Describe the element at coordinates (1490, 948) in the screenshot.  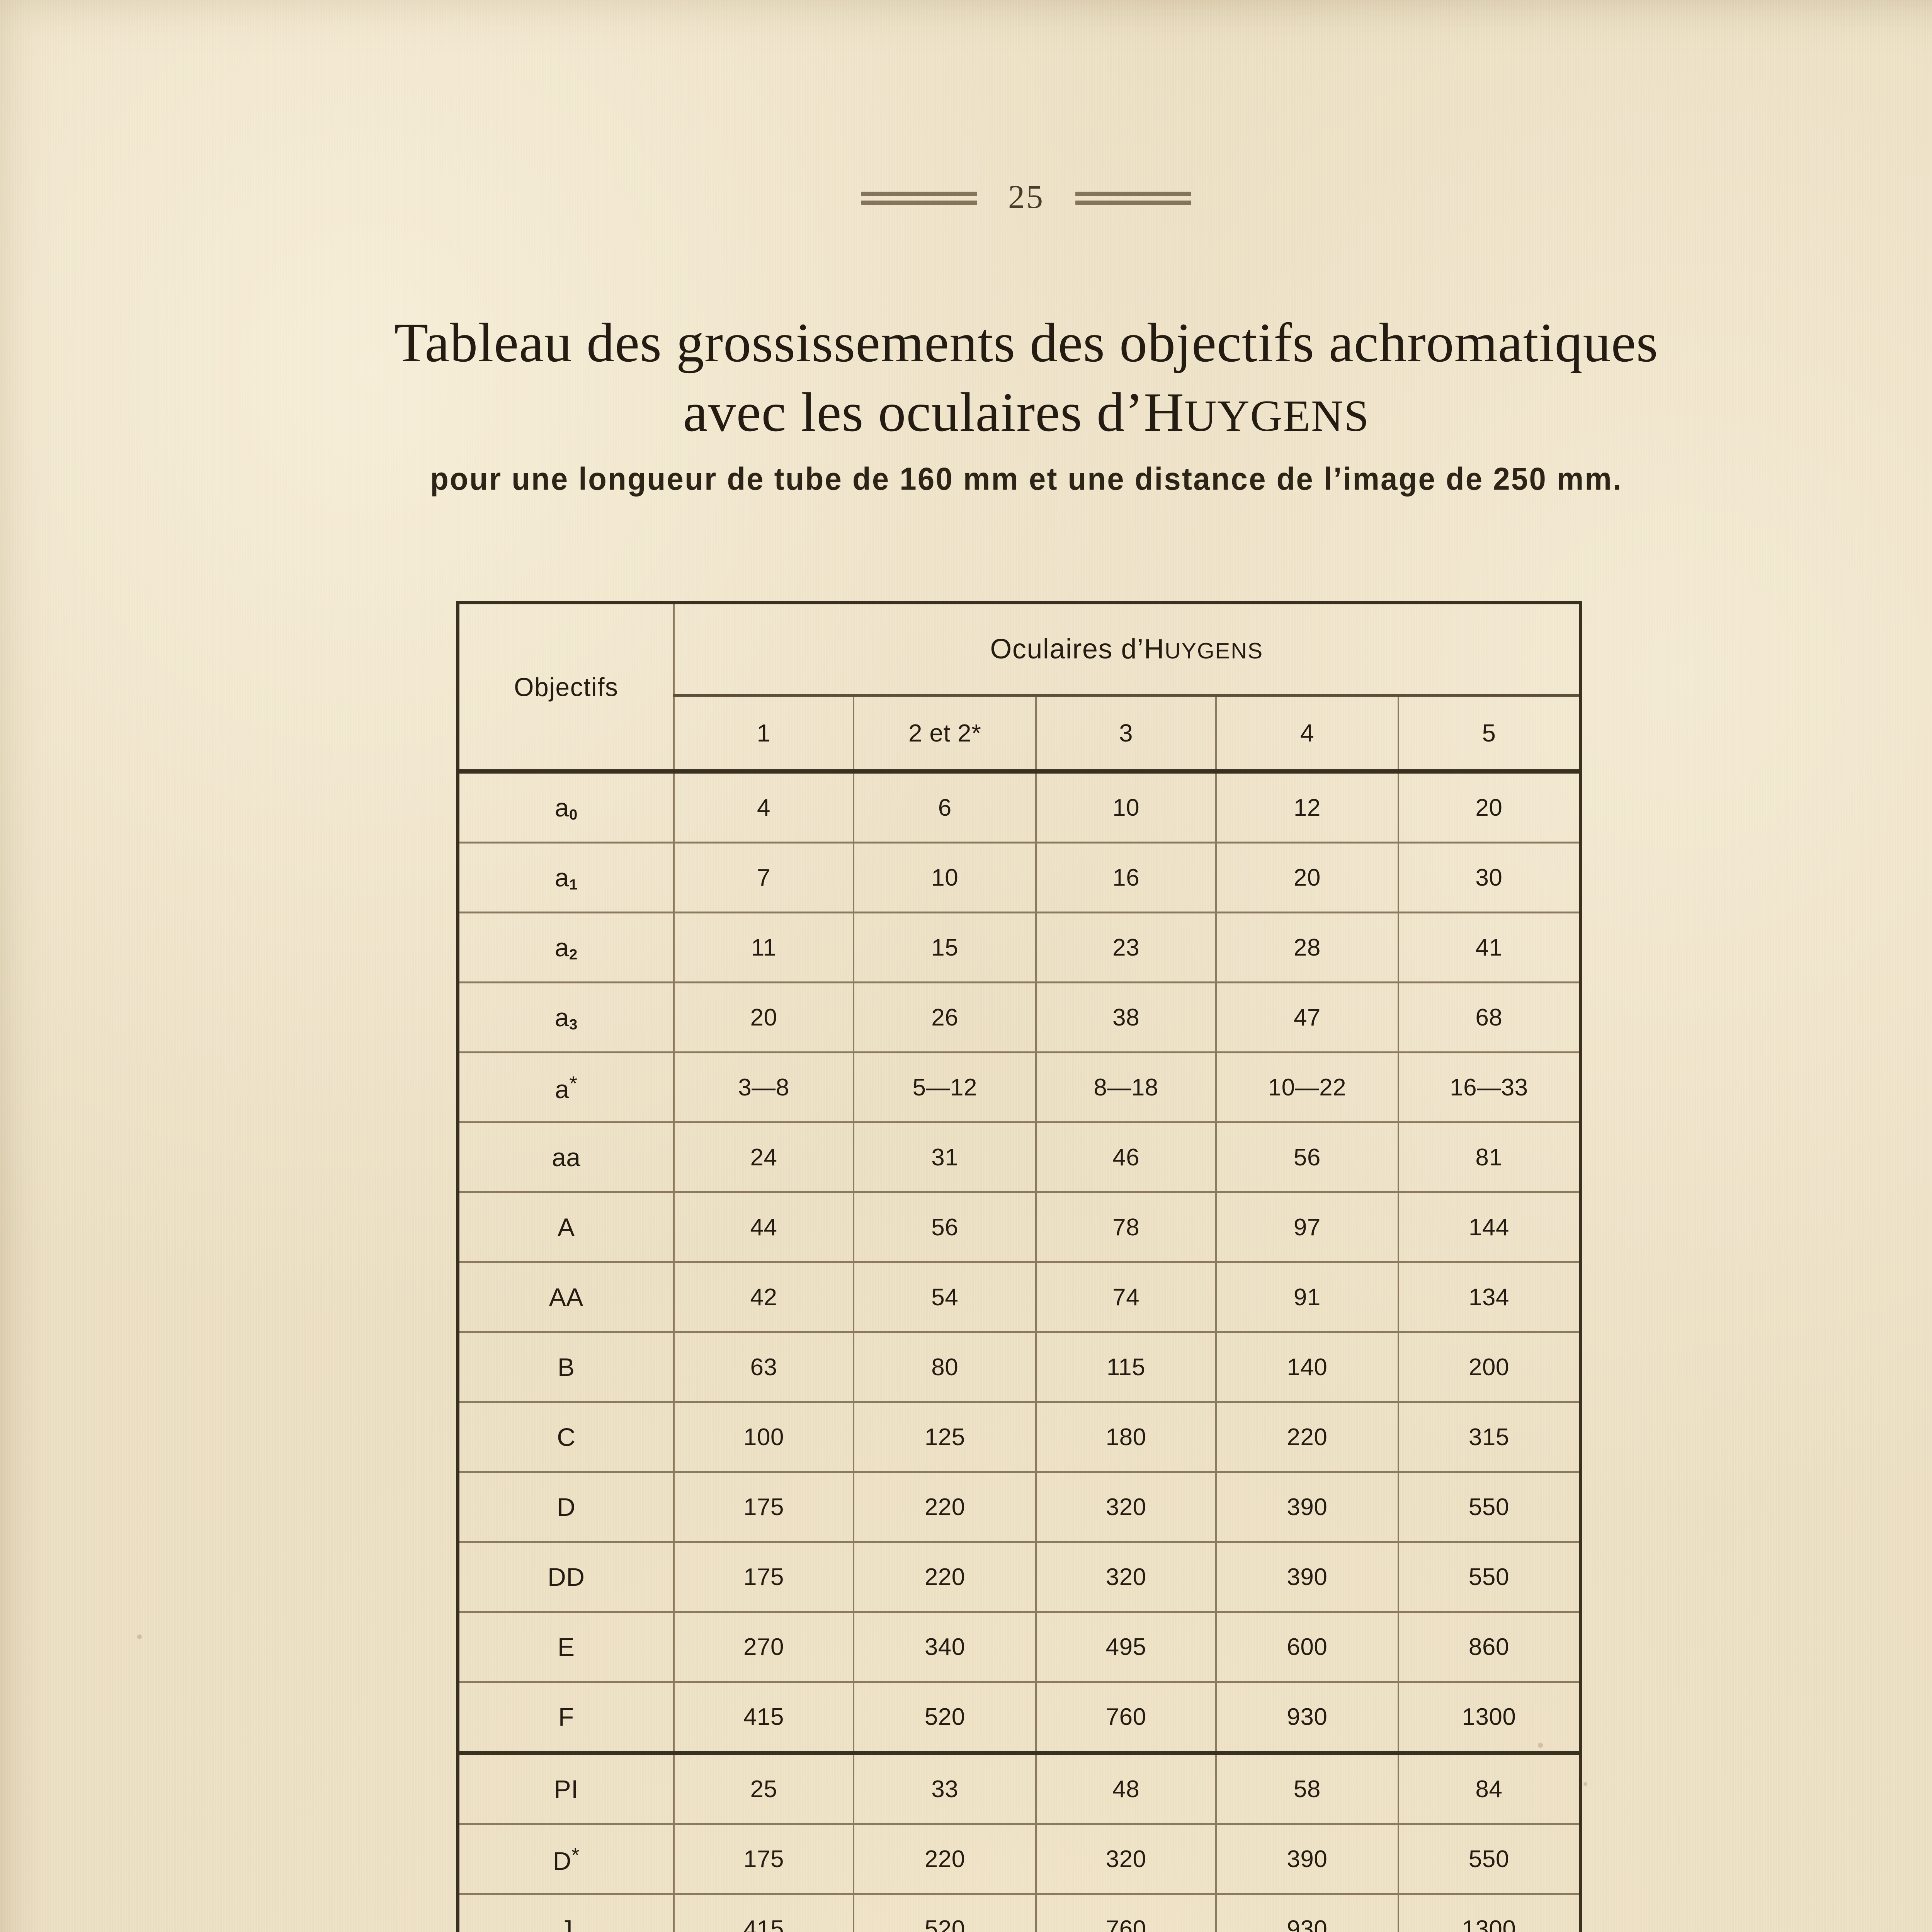
I see `magnification-value: 41` at that location.